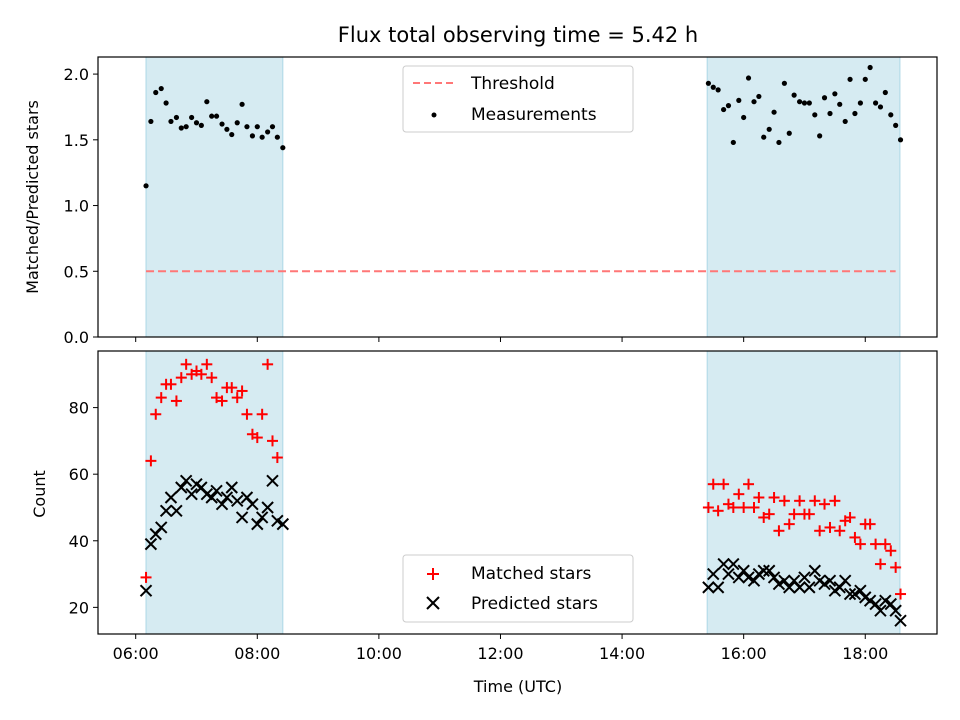 This screenshot has width=960, height=720. I want to click on top-y-tick-label: 1.5, so click(76, 140).